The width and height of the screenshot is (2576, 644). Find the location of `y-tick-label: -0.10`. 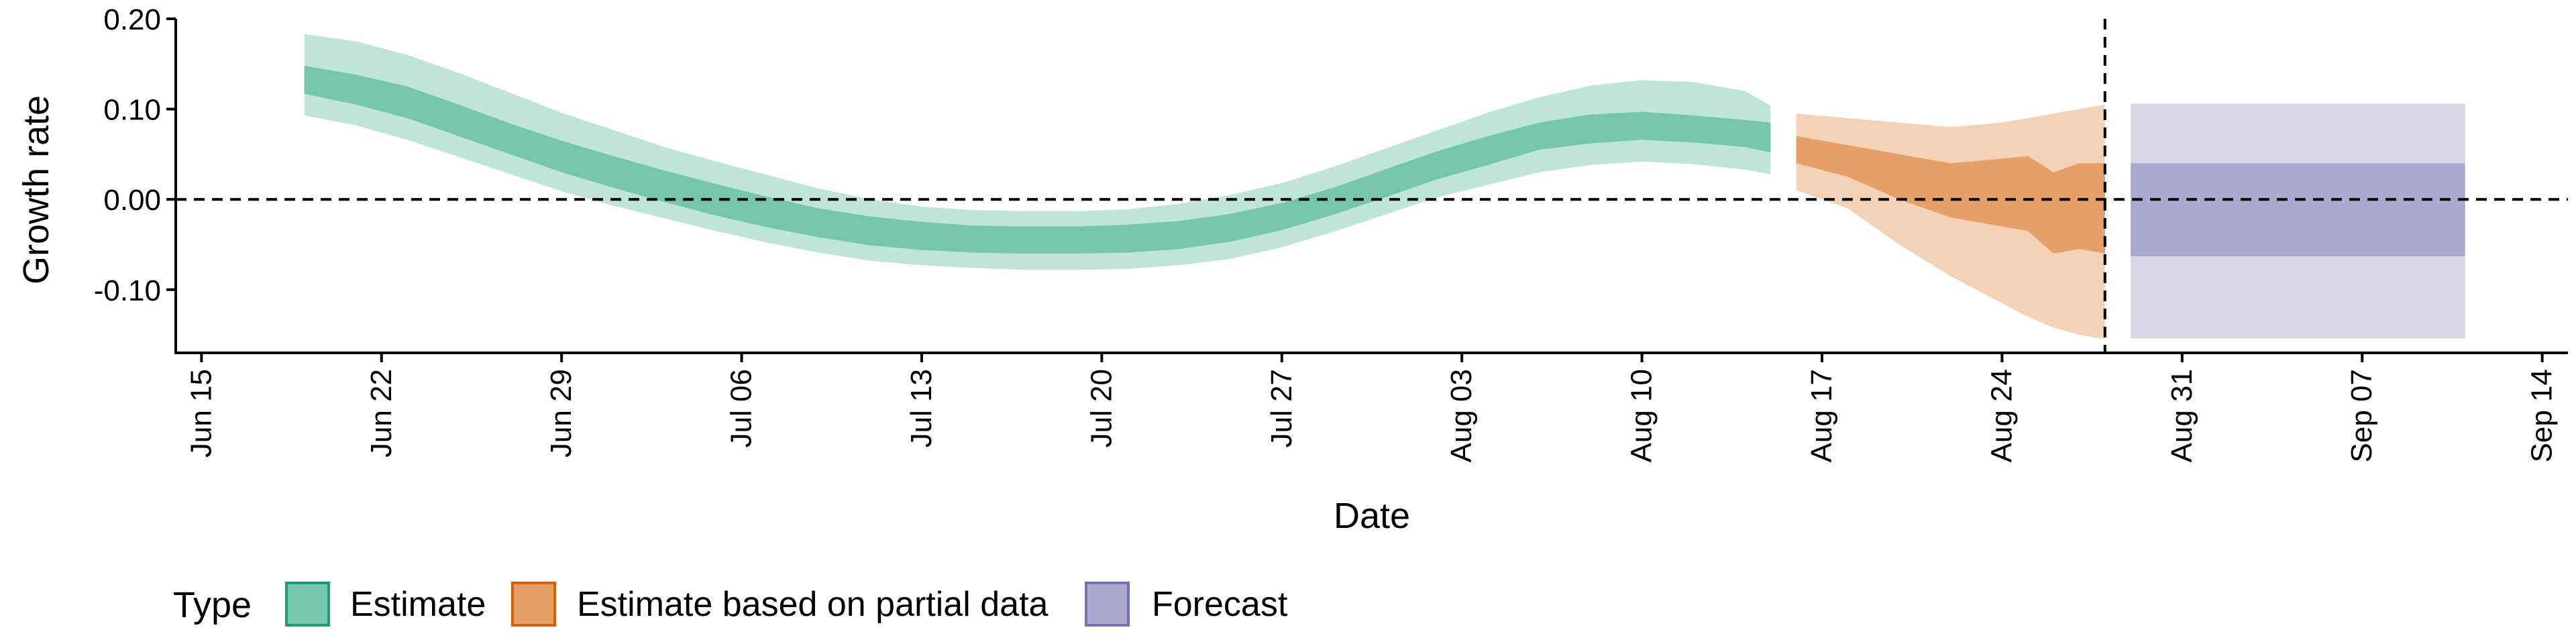

y-tick-label: -0.10 is located at coordinates (127, 290).